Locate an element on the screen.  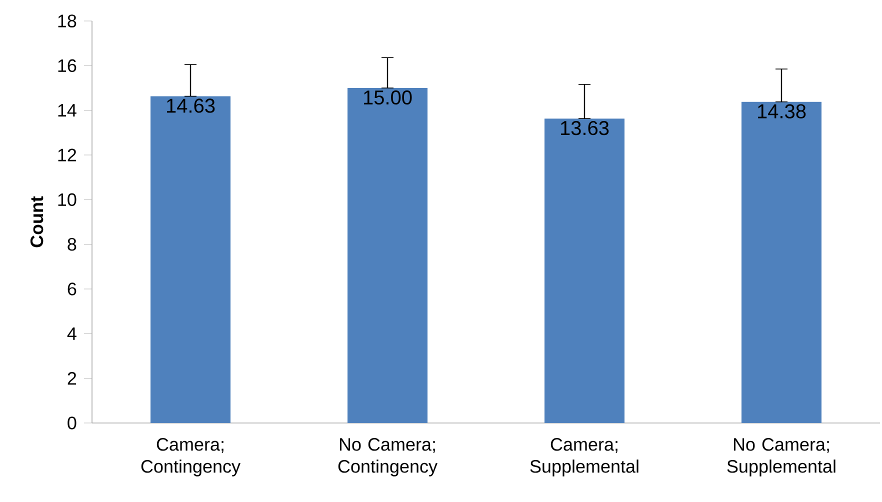
x-tick-label: Camera; Contingency is located at coordinates (190, 457).